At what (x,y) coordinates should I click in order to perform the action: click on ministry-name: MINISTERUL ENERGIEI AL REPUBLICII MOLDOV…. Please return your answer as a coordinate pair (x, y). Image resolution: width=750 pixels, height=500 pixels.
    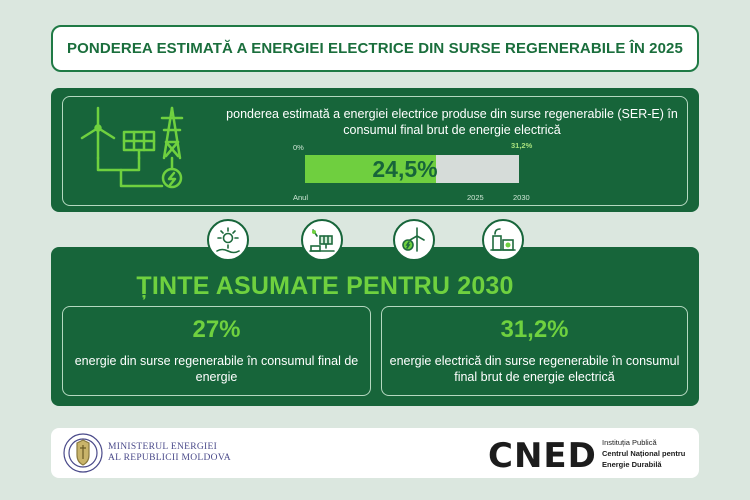
    Looking at the image, I should click on (169, 453).